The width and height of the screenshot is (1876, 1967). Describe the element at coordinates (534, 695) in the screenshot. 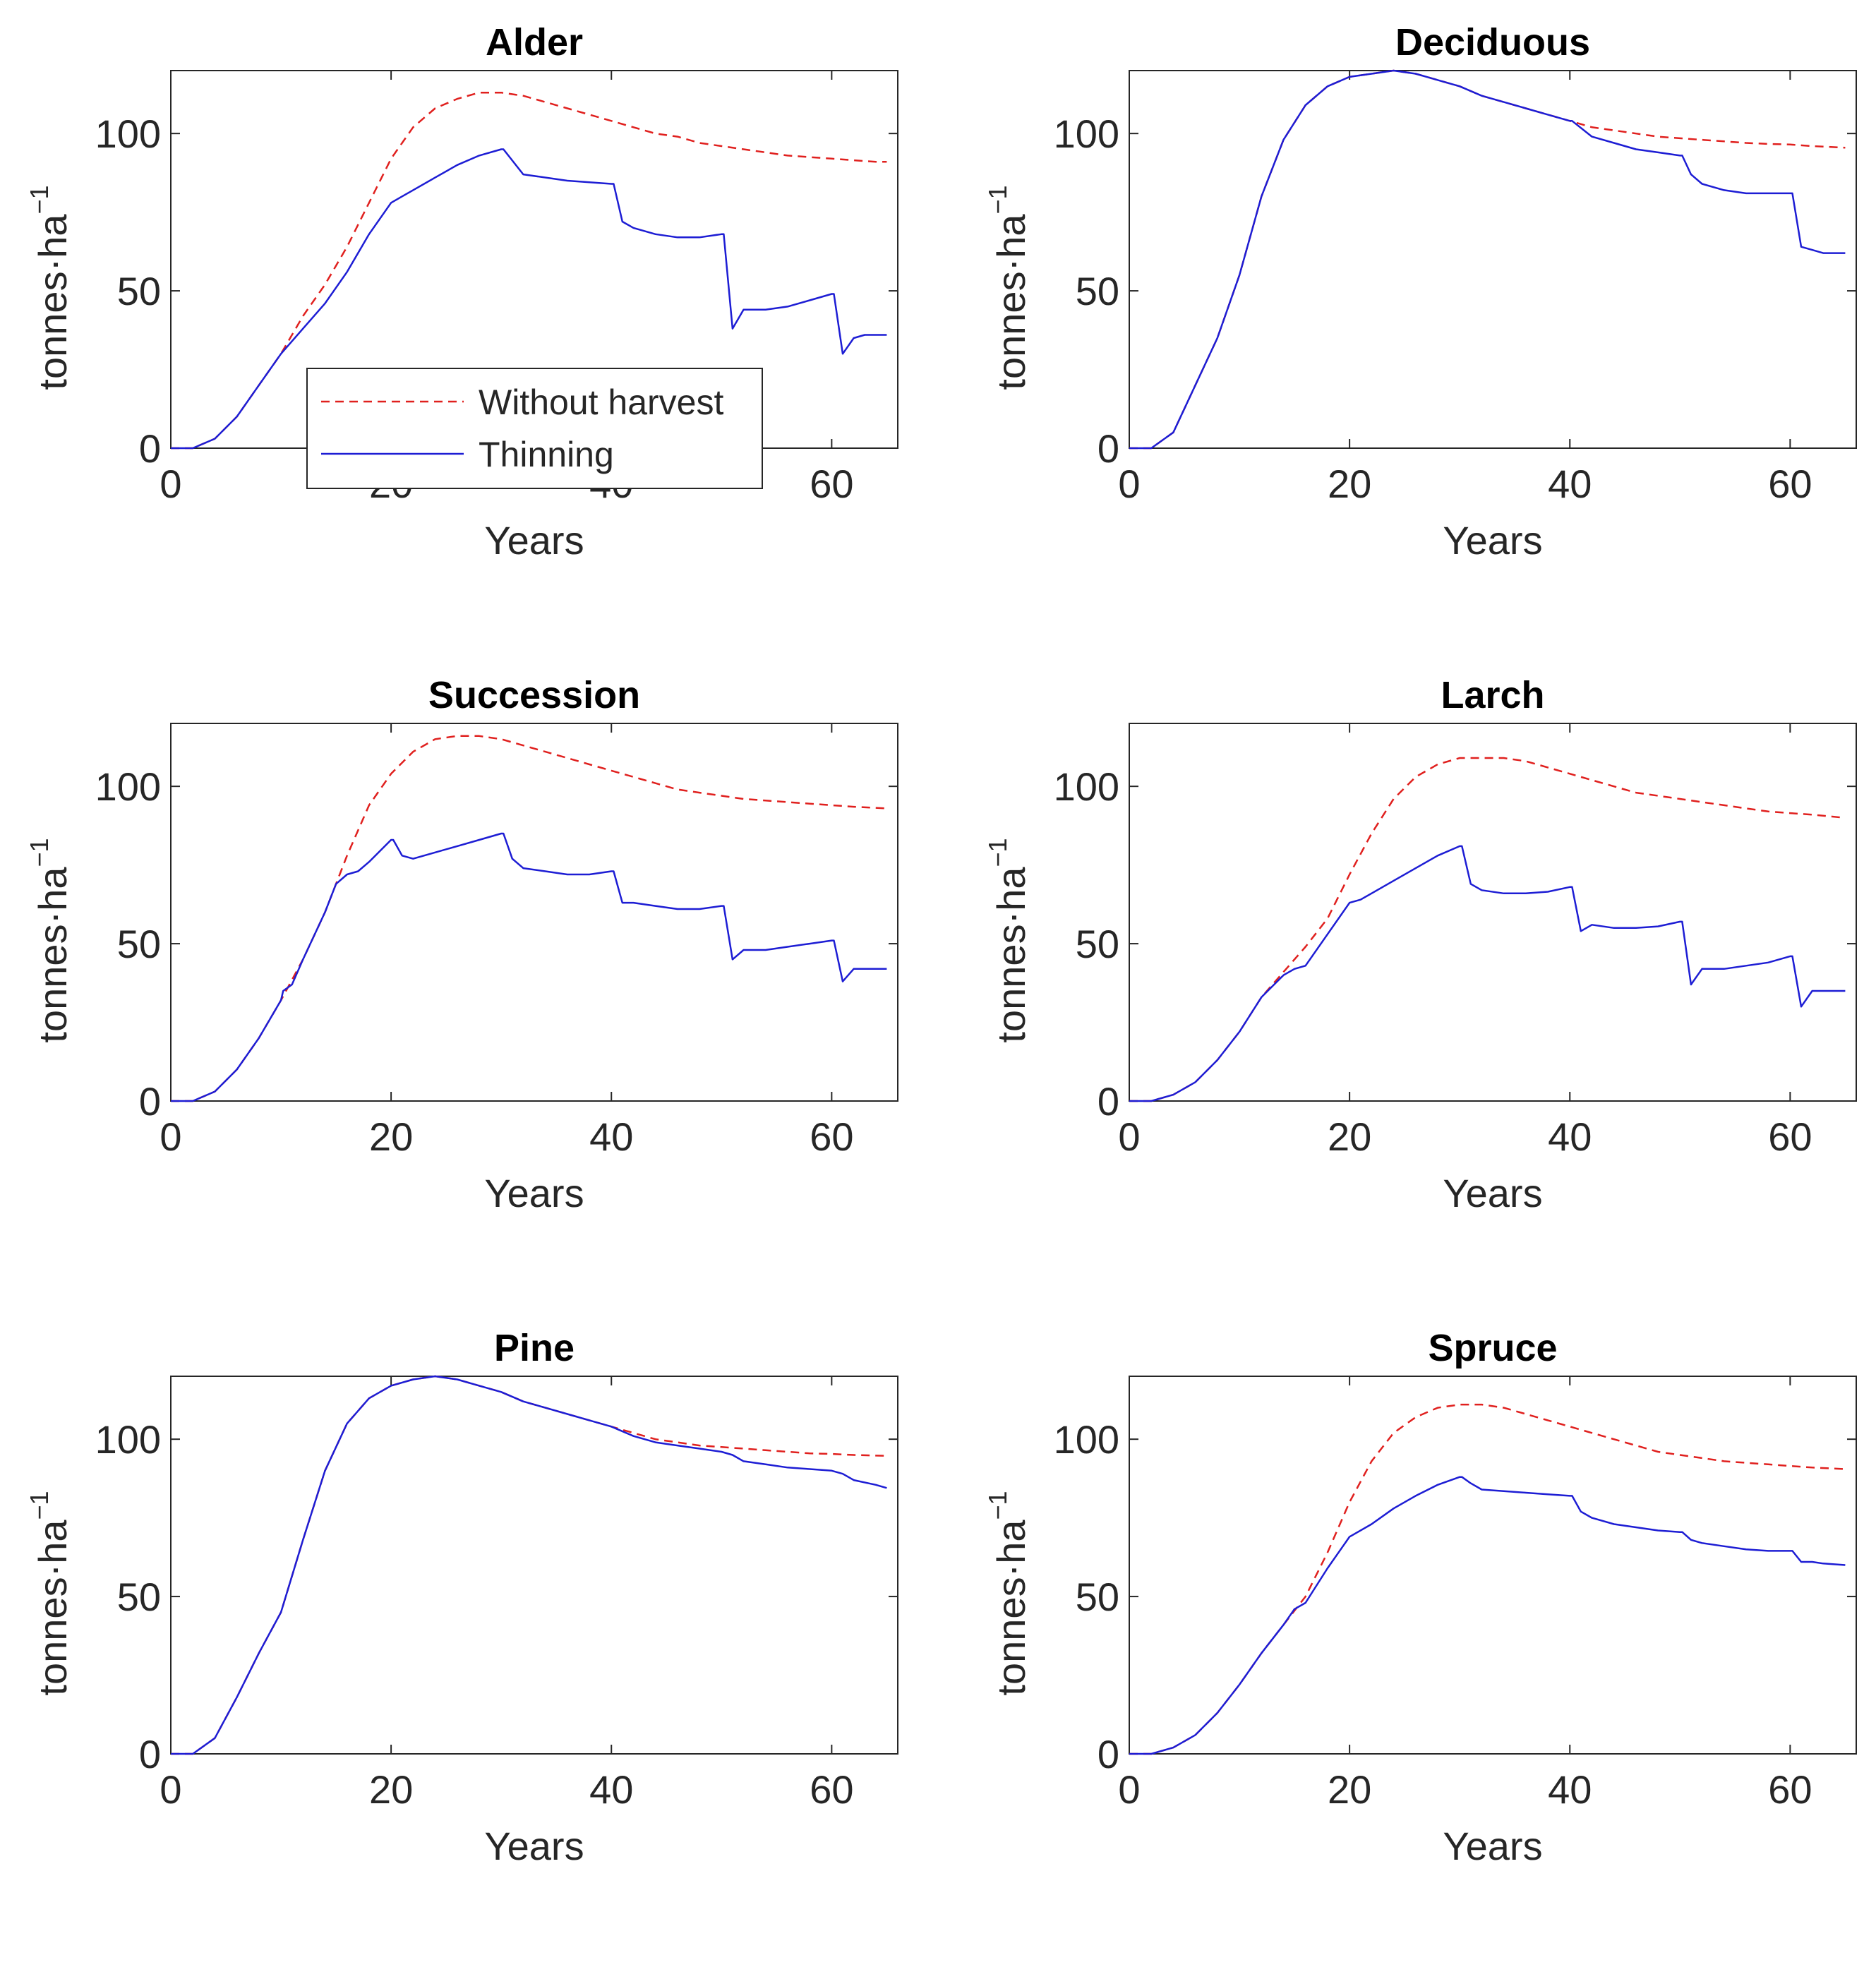

I see `chart-title: Succession` at that location.